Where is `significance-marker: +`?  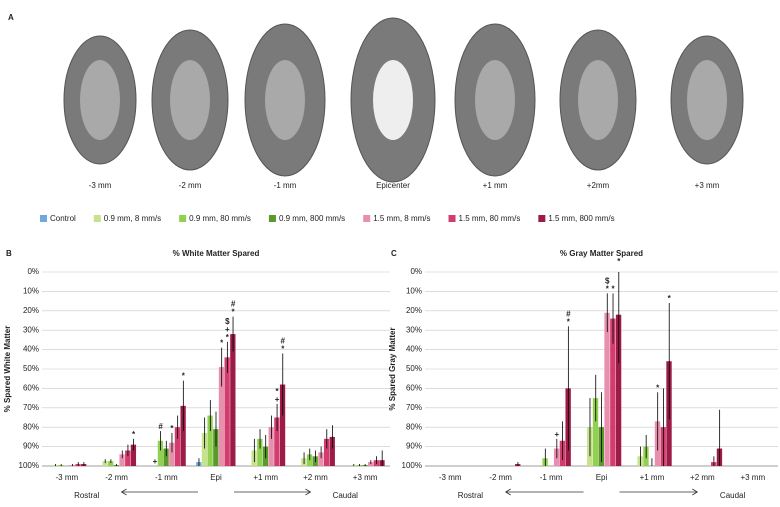 significance-marker: + is located at coordinates (155, 461).